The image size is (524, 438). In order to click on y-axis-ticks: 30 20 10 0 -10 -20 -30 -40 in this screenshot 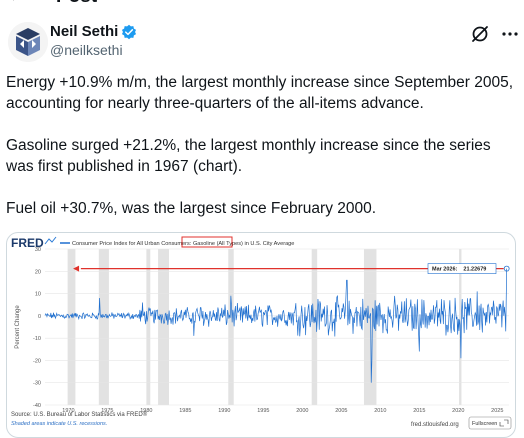, I will do `click(37, 328)`.